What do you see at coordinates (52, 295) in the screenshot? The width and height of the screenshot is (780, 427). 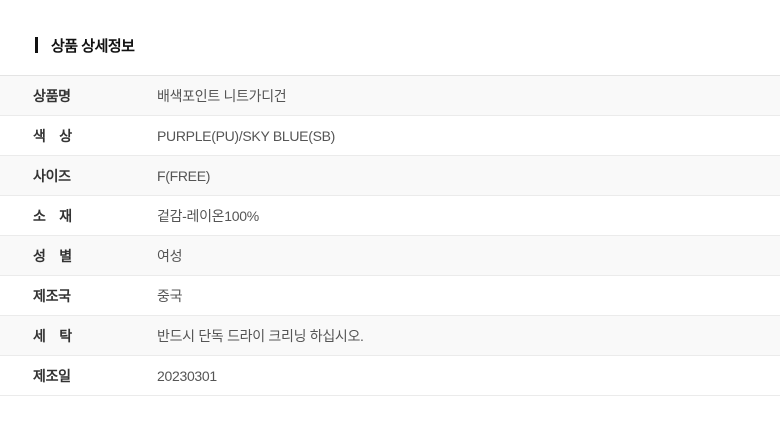 I see `row-label: 제조국` at bounding box center [52, 295].